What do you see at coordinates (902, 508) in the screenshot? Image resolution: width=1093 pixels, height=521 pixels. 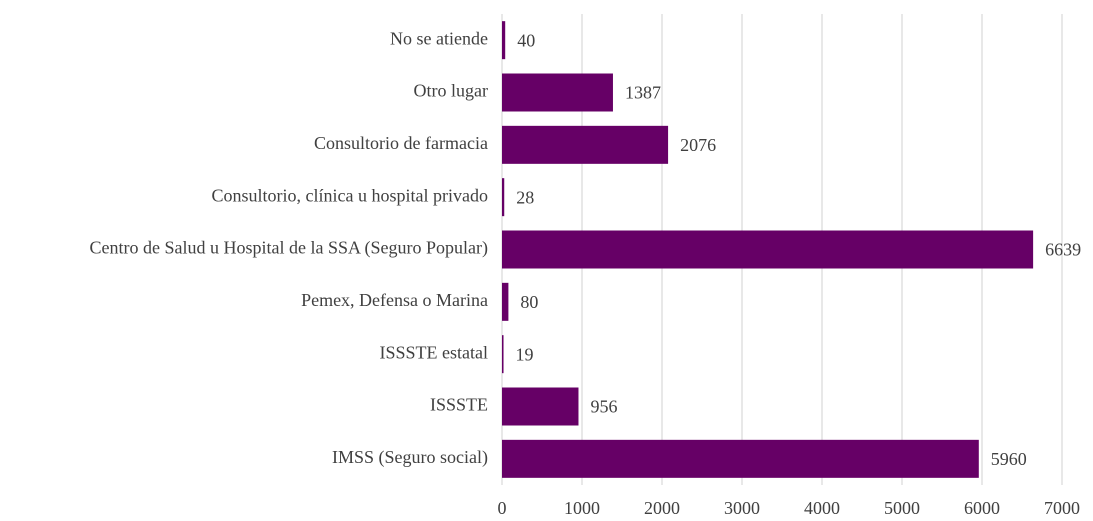 I see `x-tick-label: 5000` at bounding box center [902, 508].